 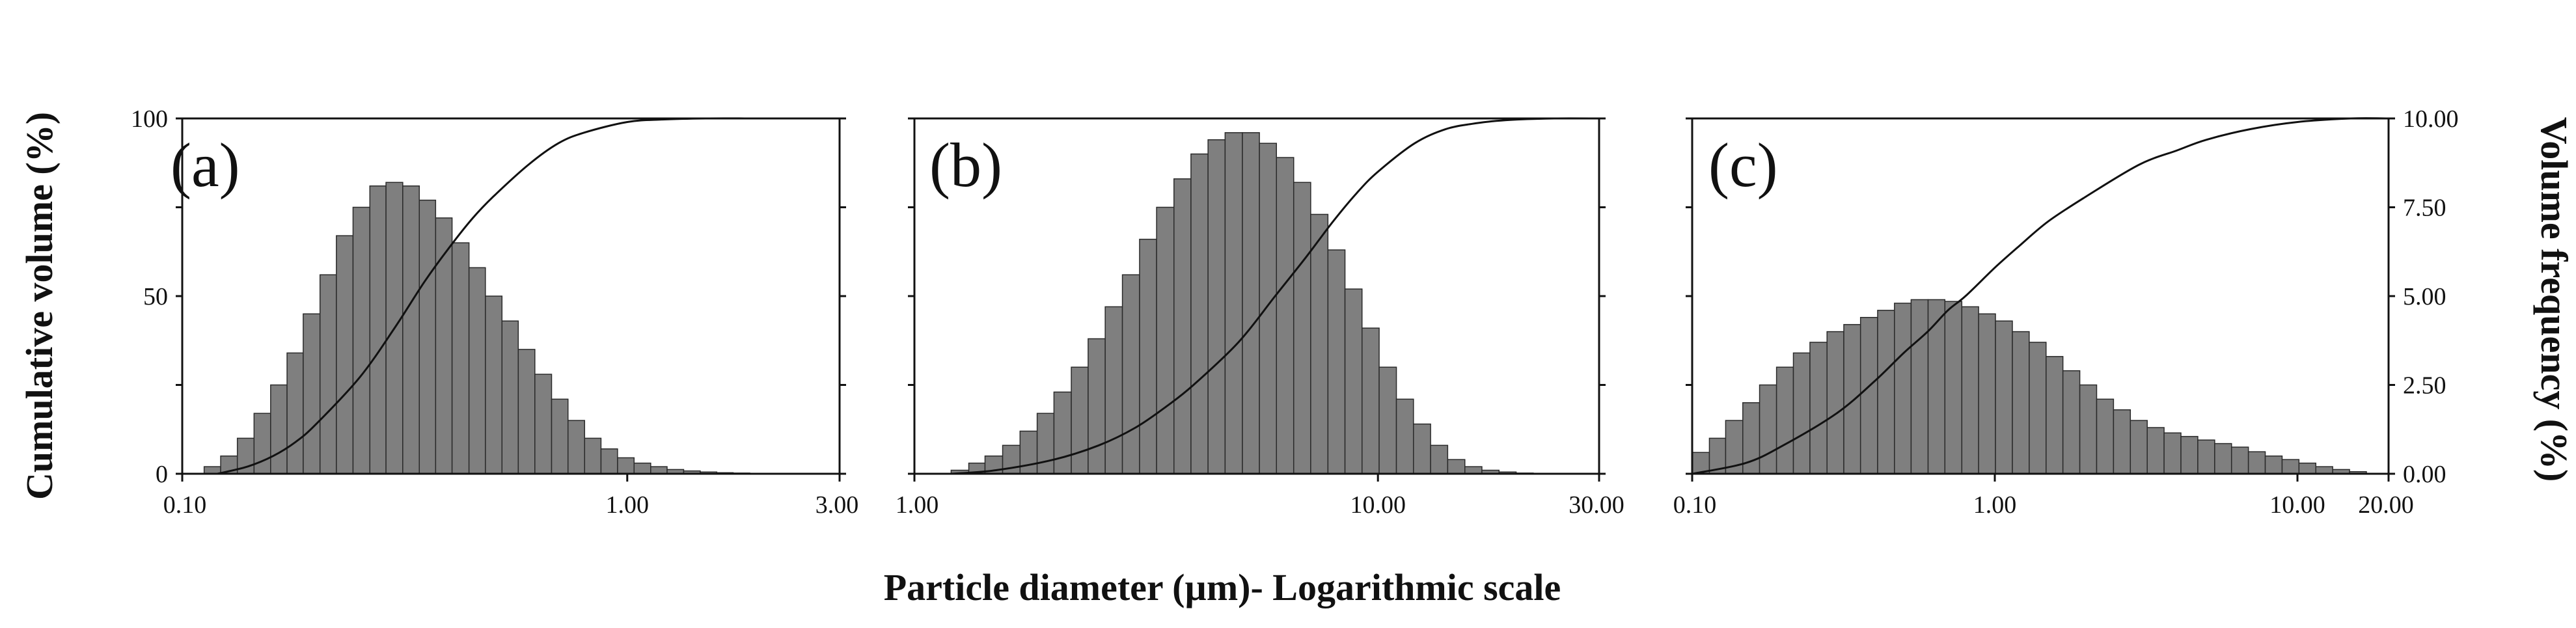 I want to click on y-left-tick-label: 50, so click(x=155, y=296).